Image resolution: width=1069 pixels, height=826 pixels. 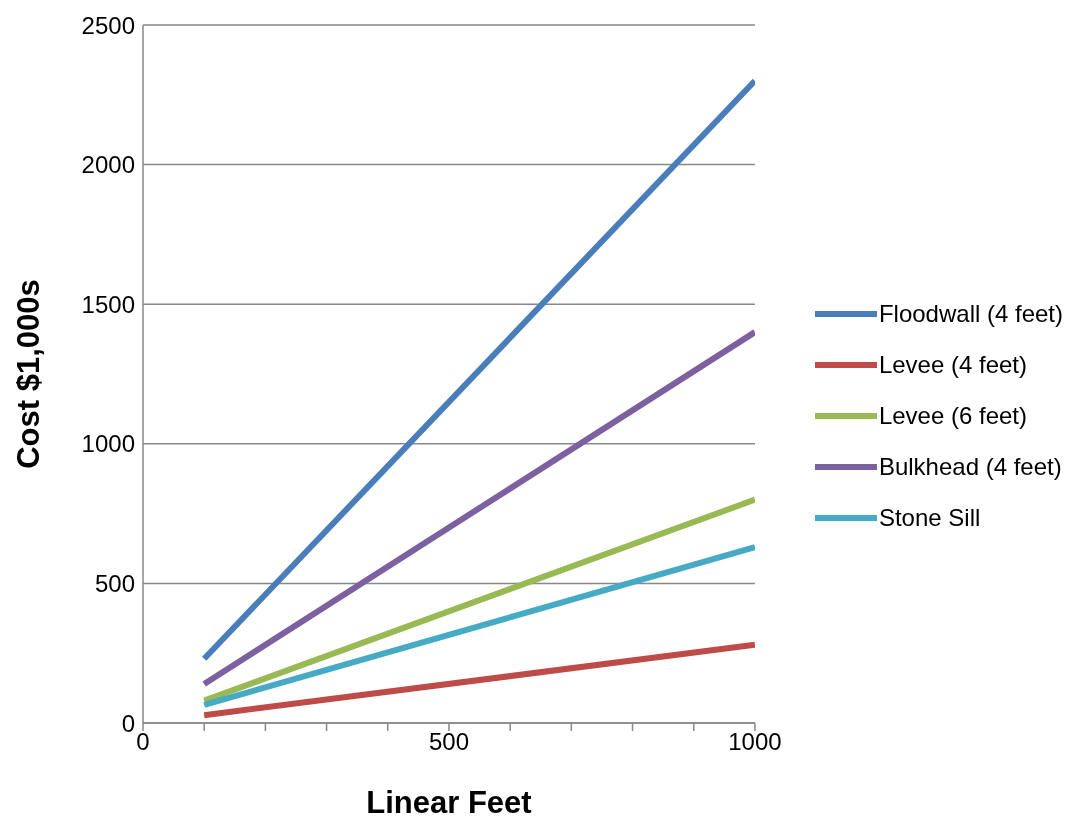 I want to click on legend-label: Floodwall (4 feet), so click(x=970, y=313).